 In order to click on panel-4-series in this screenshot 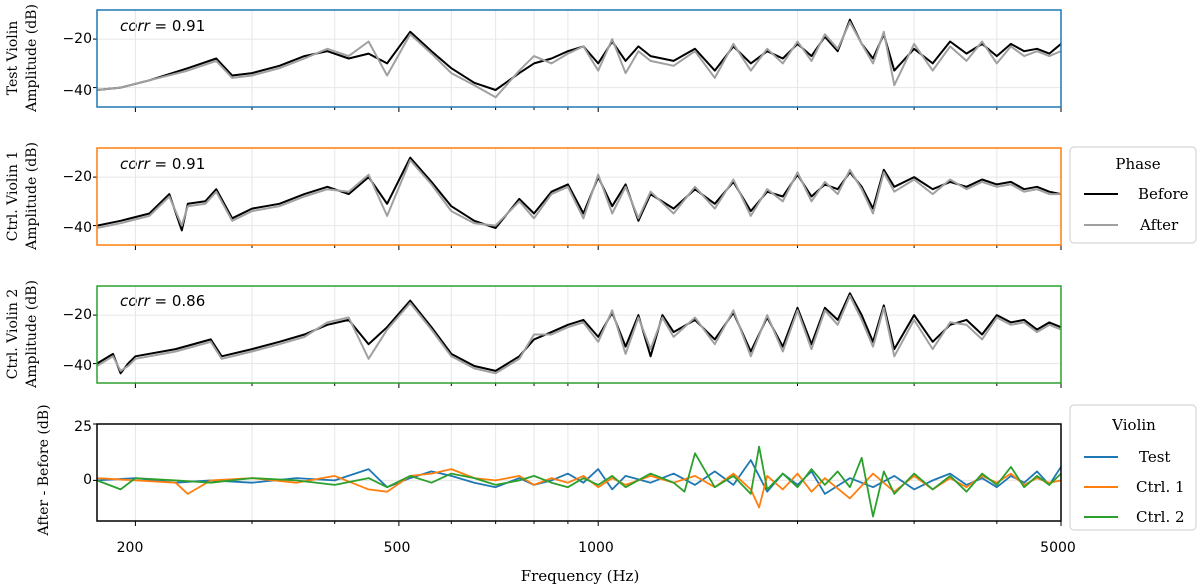, I will do `click(579, 481)`.